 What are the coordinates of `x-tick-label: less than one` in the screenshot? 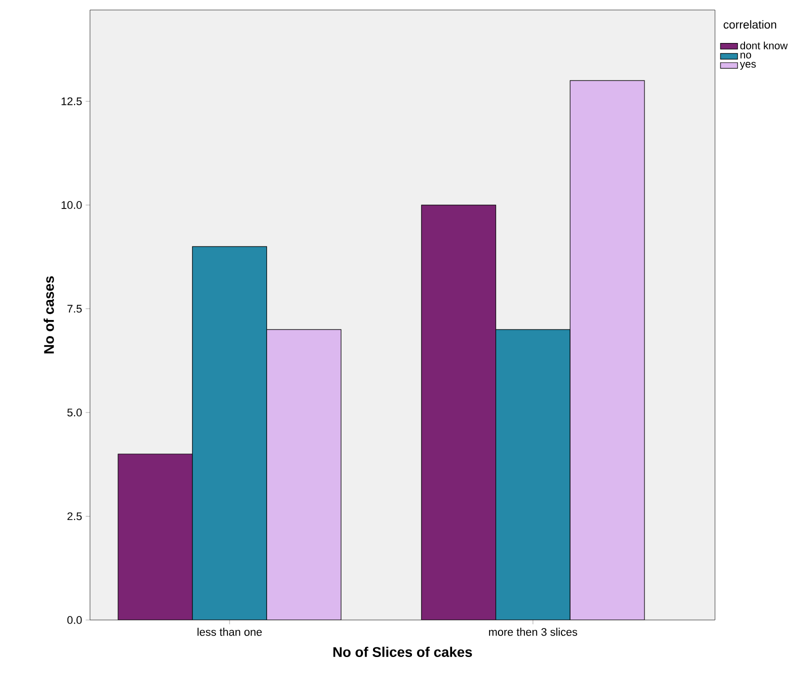 It's located at (230, 632).